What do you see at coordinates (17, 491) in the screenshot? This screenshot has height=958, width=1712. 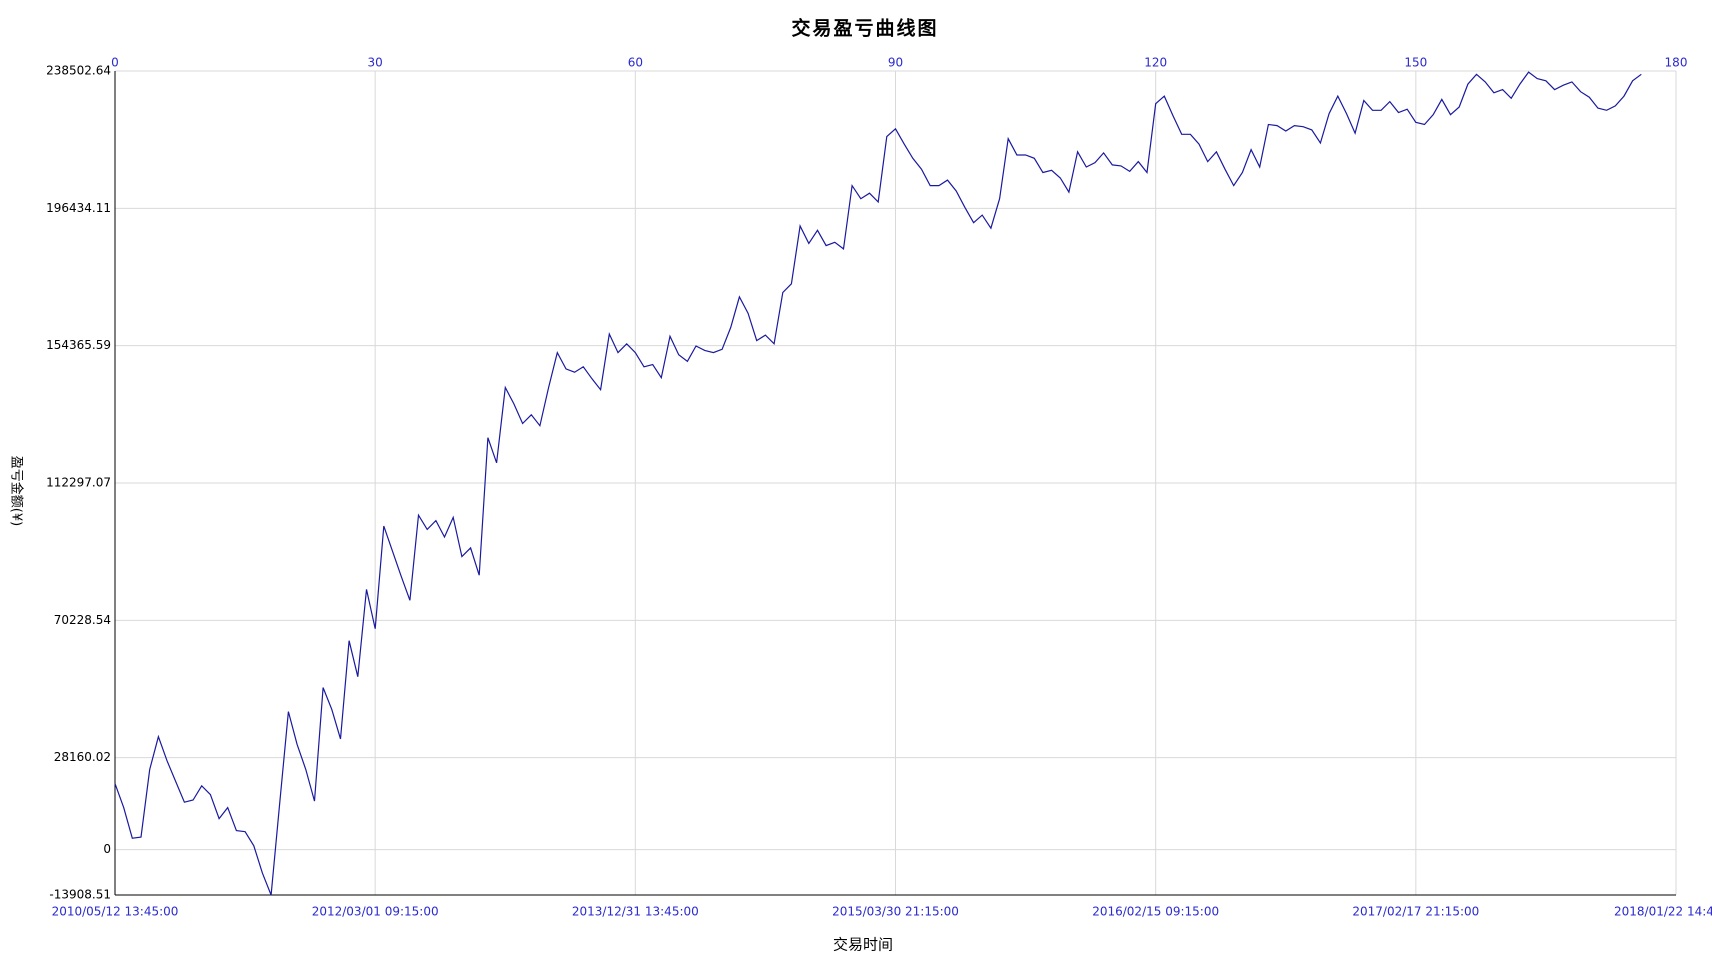 I see `y-axis-label: 盈亏金额(¥)` at bounding box center [17, 491].